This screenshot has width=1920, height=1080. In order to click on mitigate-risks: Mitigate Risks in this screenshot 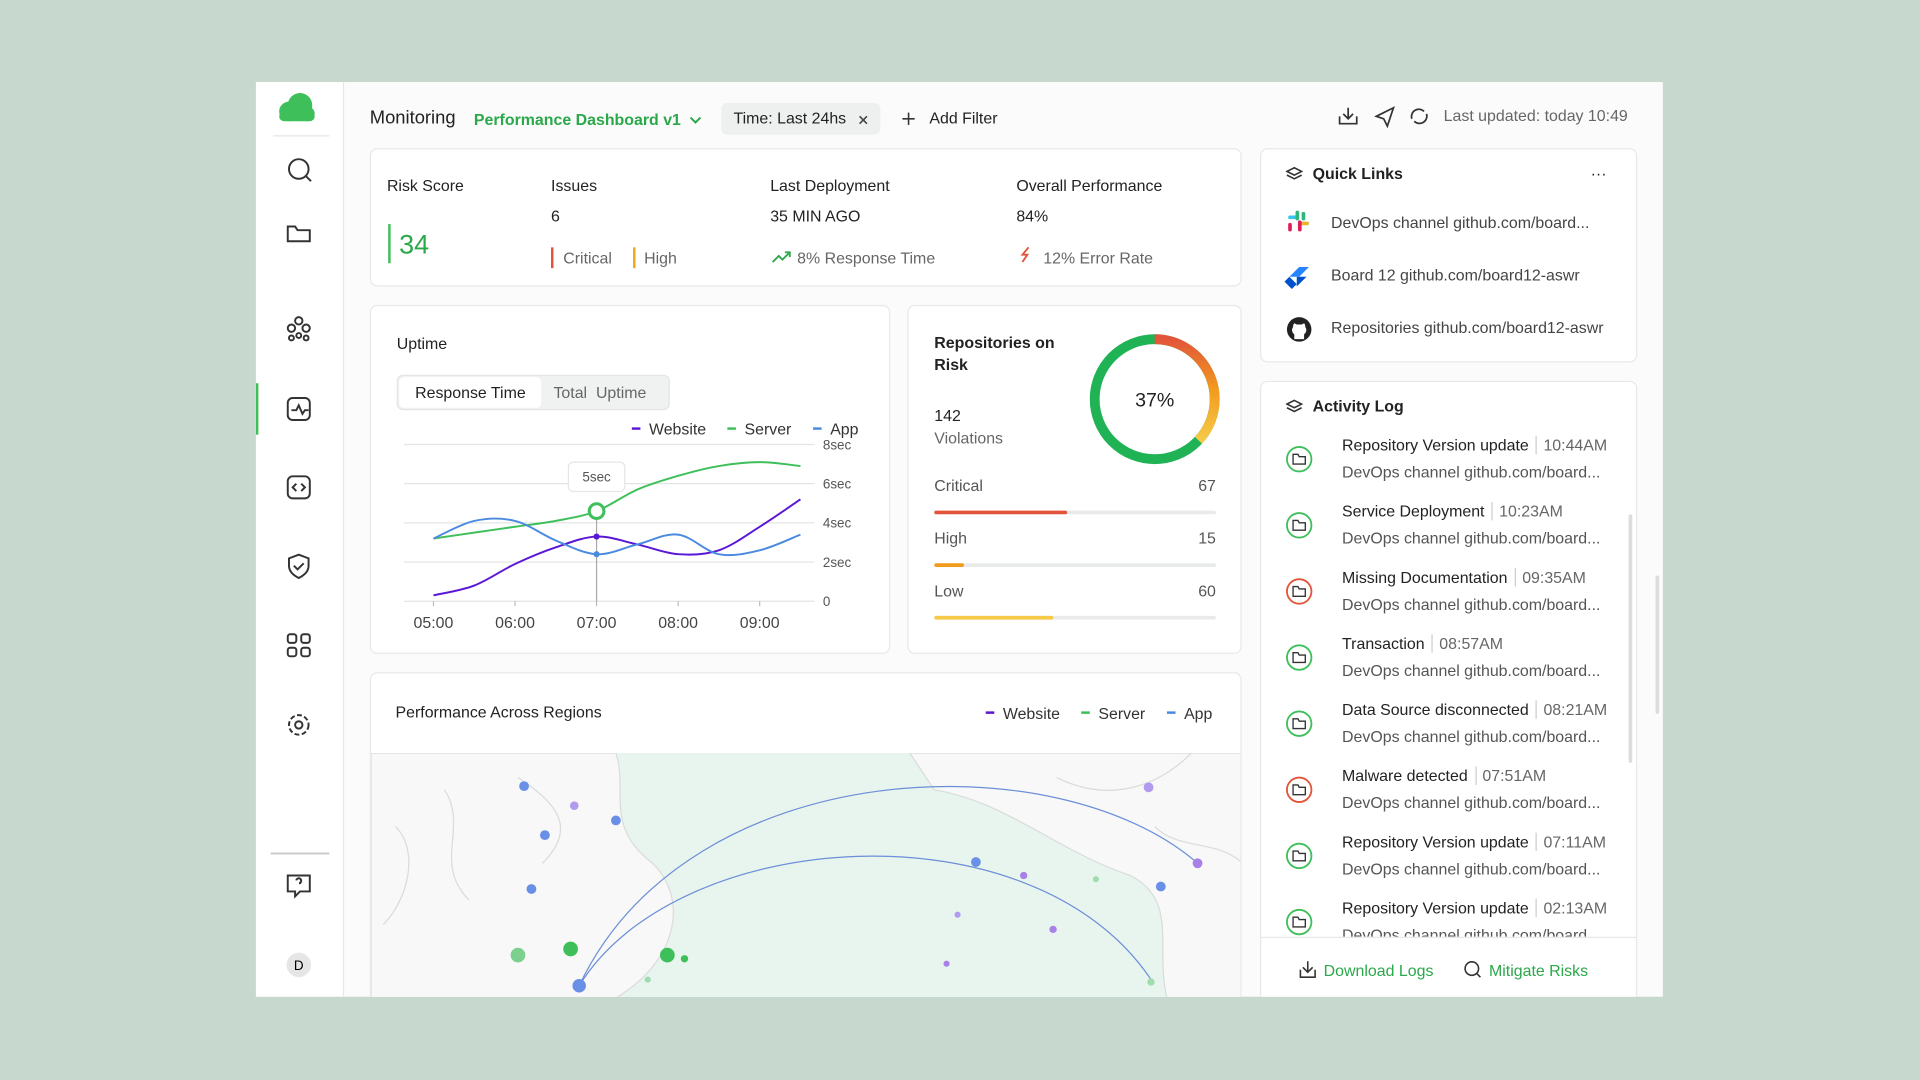, I will do `click(1538, 970)`.